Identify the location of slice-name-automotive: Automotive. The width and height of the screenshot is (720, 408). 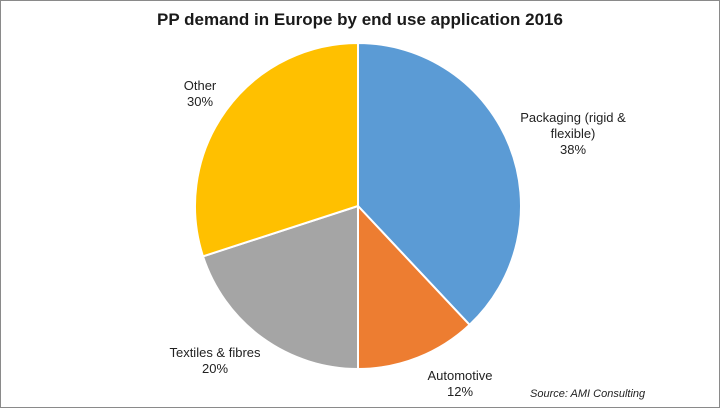
(460, 375).